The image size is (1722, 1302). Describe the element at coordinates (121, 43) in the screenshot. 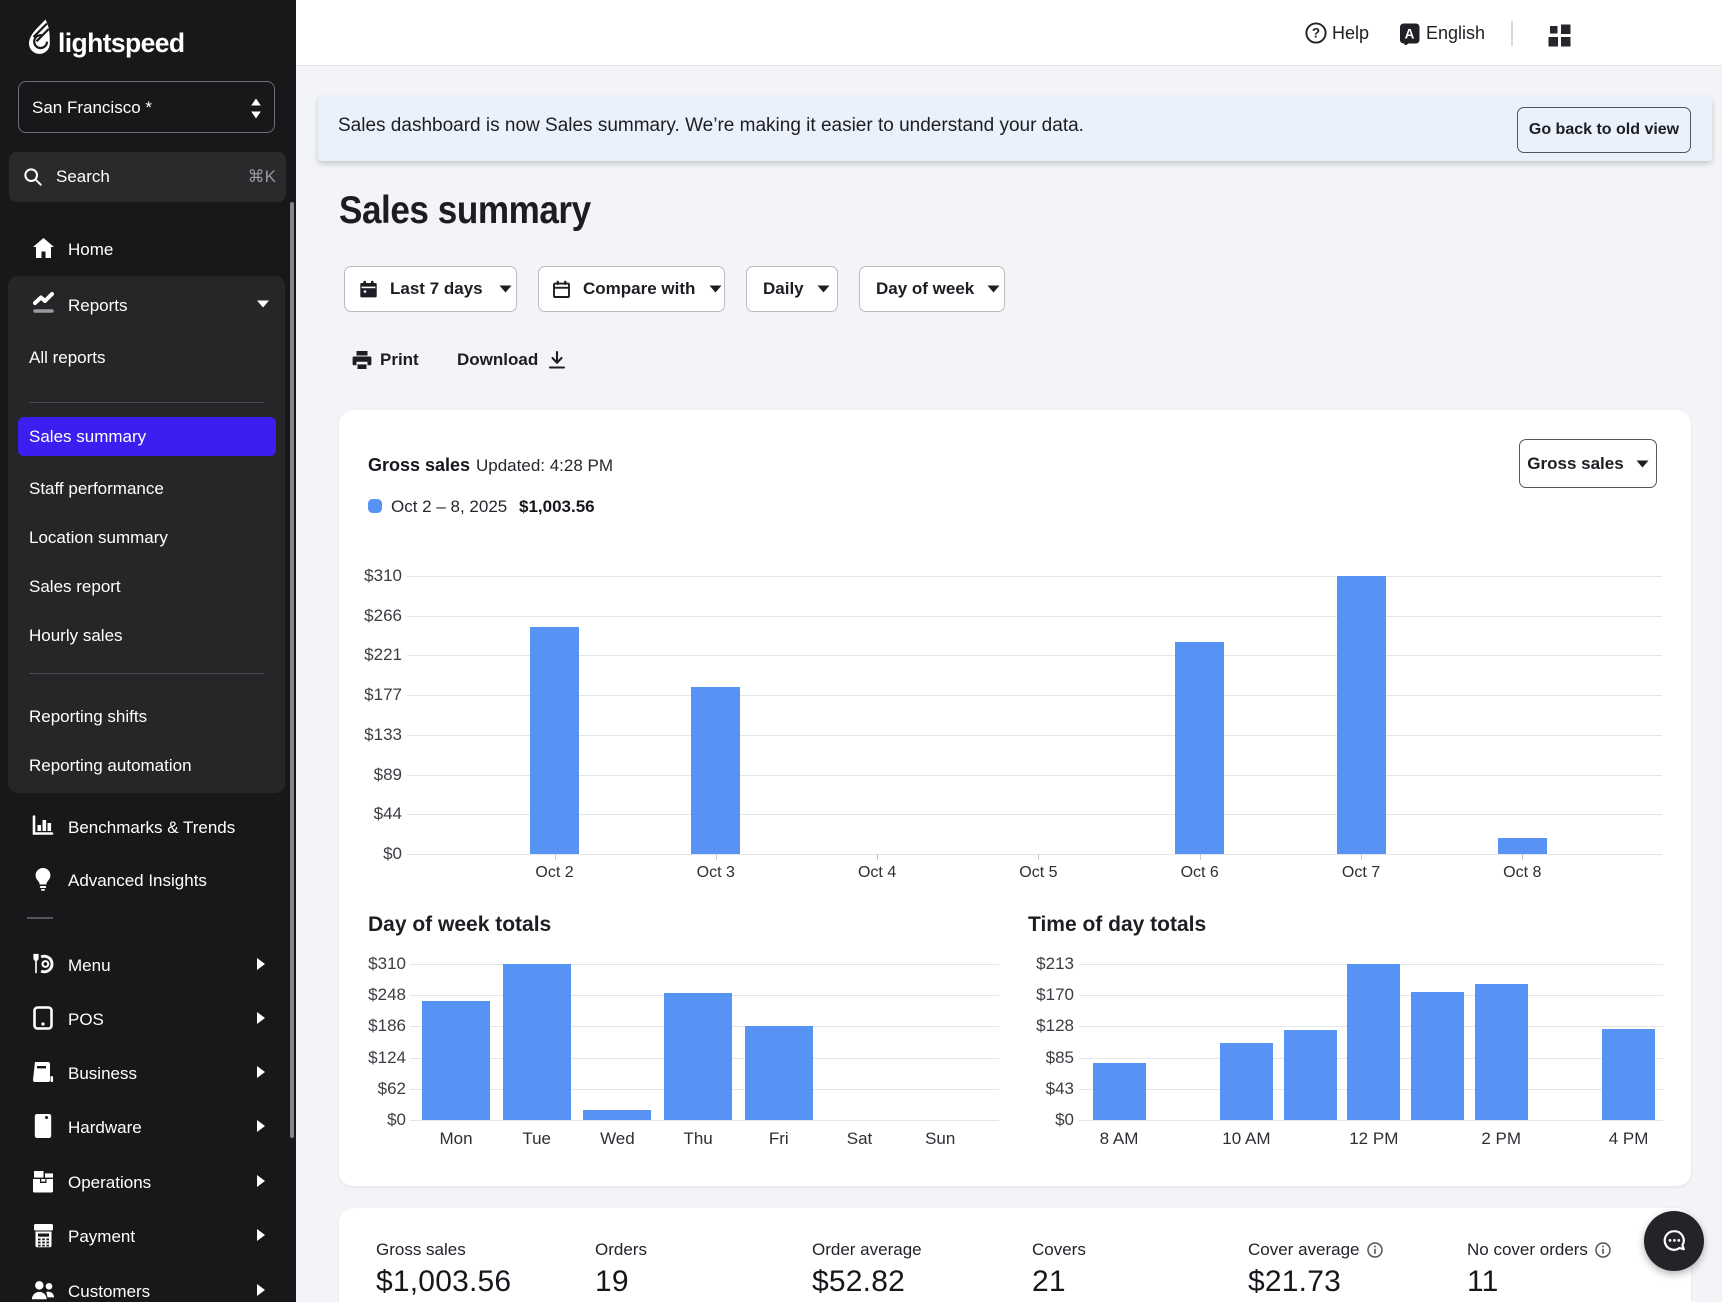

I see `svg-text: lightspeed` at that location.